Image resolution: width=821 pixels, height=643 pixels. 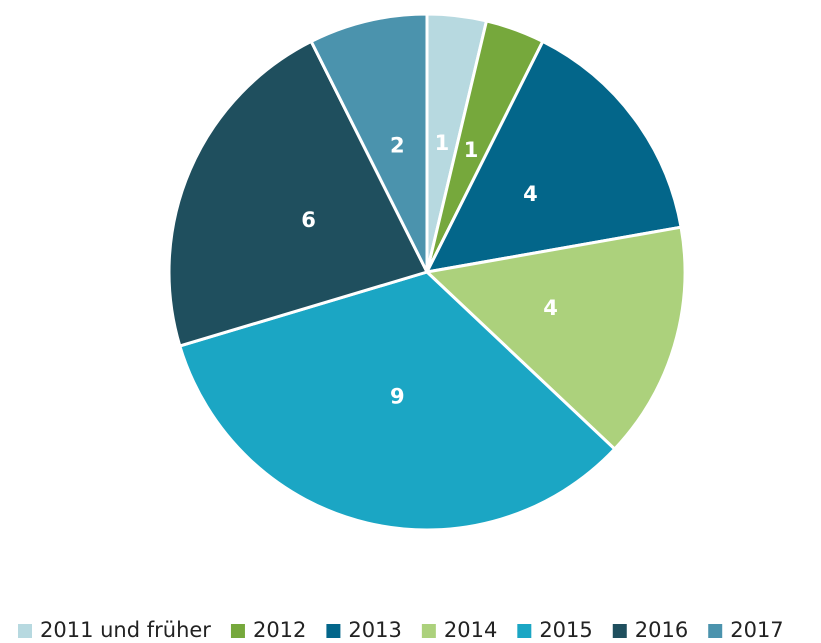 I want to click on legend-label: 2013, so click(x=374, y=630).